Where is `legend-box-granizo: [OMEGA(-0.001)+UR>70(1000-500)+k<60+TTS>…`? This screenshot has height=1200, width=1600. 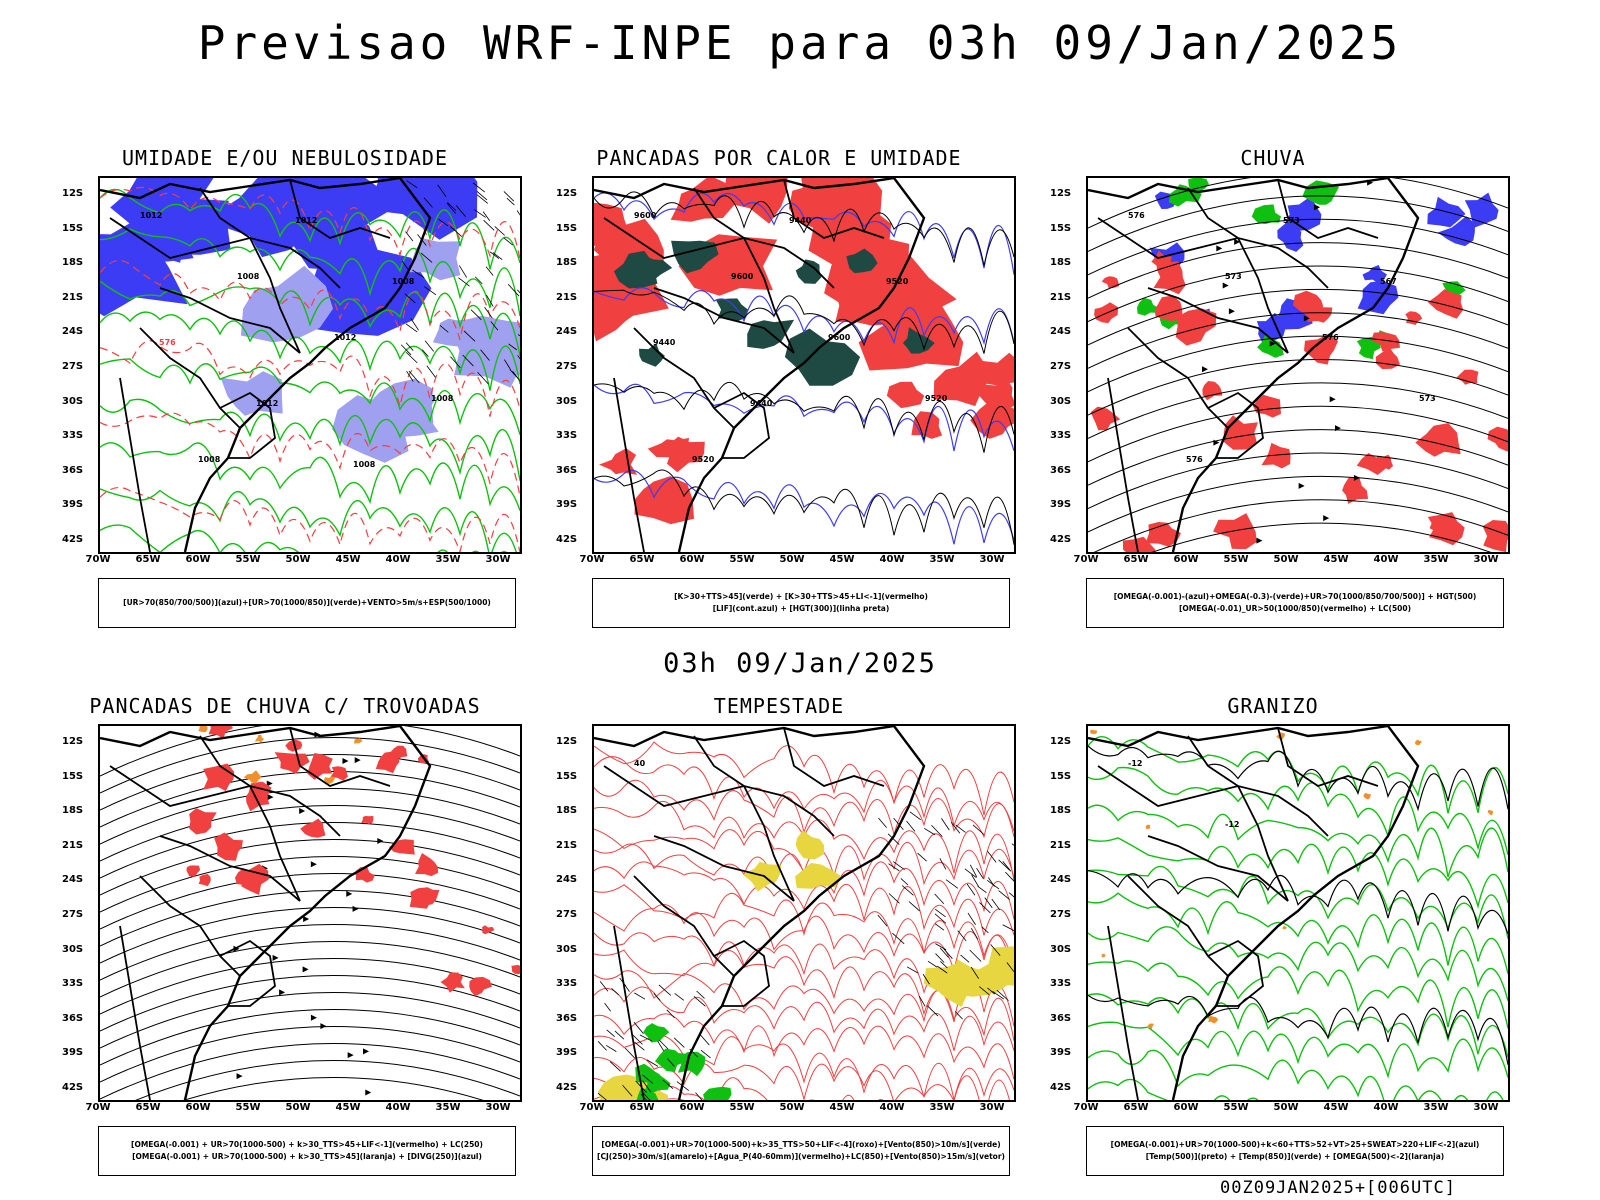
legend-box-granizo: [OMEGA(-0.001)+UR>70(1000-500)+k<60+TTS>… is located at coordinates (1295, 1151).